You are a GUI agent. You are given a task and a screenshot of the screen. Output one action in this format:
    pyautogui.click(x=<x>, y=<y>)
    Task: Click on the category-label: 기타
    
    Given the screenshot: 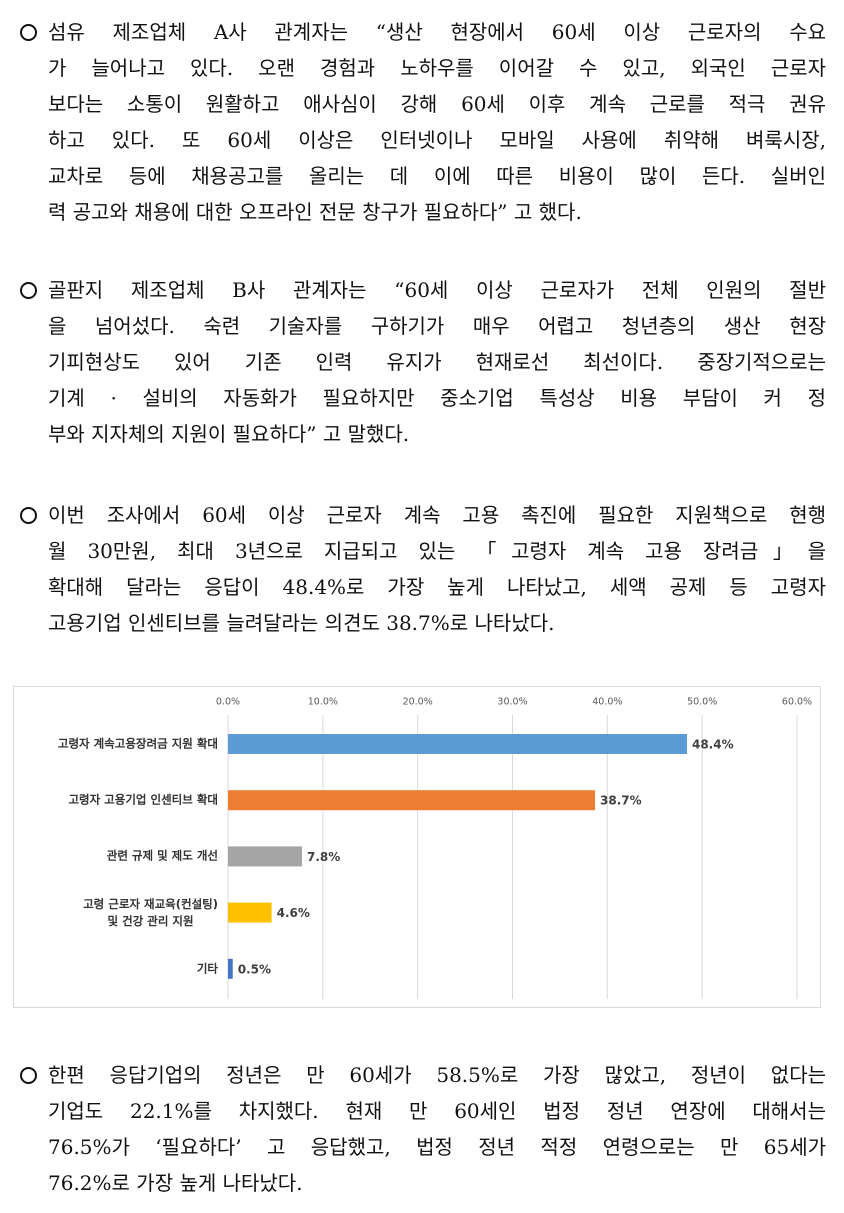 What is the action you would take?
    pyautogui.click(x=118, y=968)
    